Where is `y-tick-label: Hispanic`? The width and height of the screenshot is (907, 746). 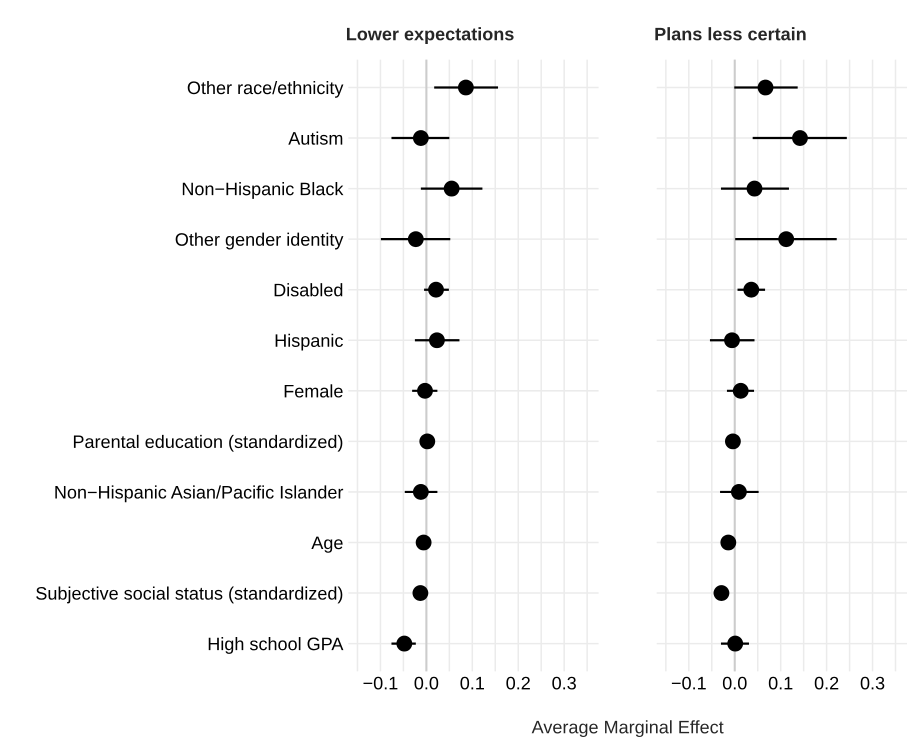
y-tick-label: Hispanic is located at coordinates (309, 342).